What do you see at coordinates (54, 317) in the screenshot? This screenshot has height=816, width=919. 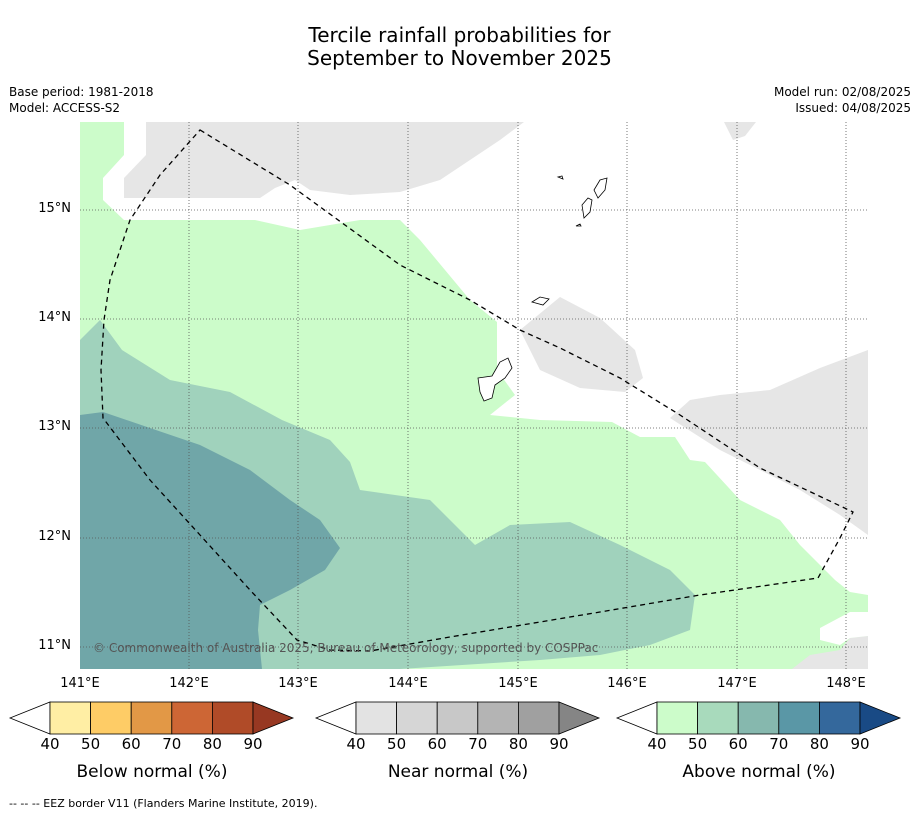 I see `lat-label-14n: 14°N` at bounding box center [54, 317].